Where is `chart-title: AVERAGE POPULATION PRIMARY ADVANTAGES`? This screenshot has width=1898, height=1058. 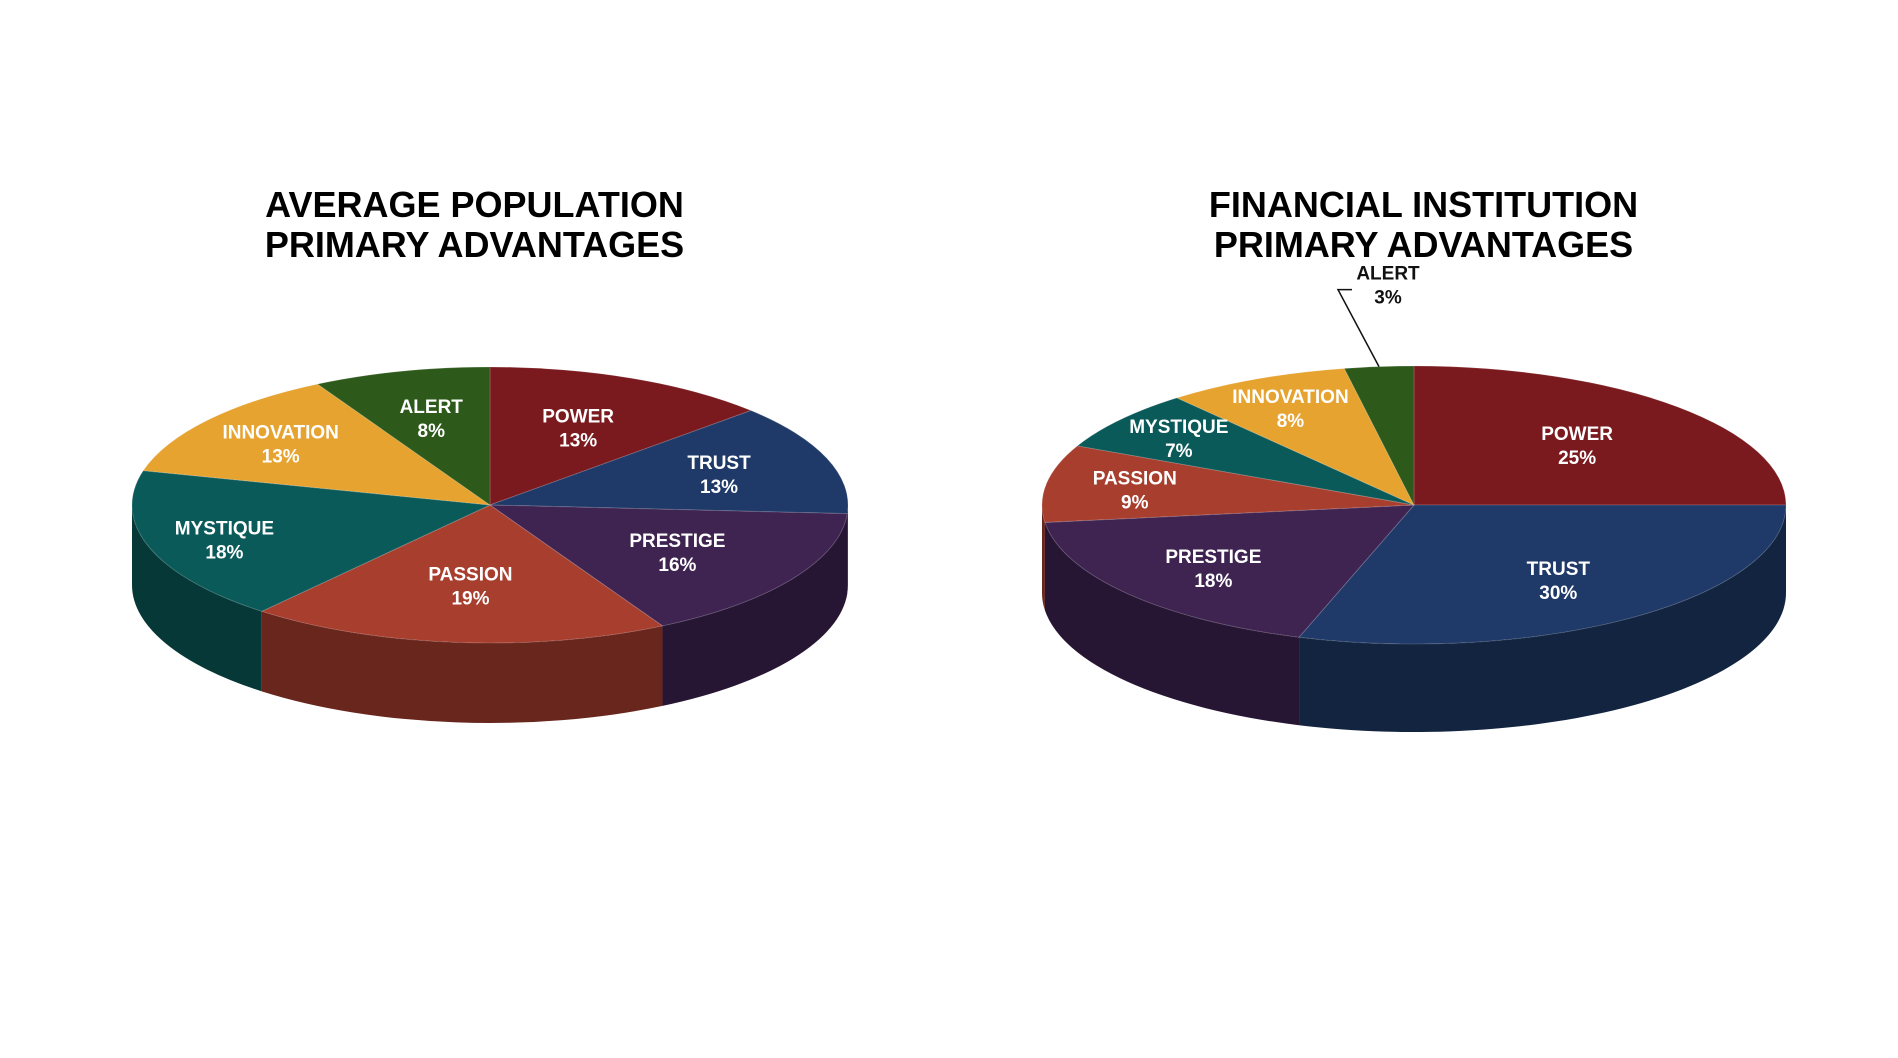 chart-title: AVERAGE POPULATION PRIMARY ADVANTAGES is located at coordinates (474, 225).